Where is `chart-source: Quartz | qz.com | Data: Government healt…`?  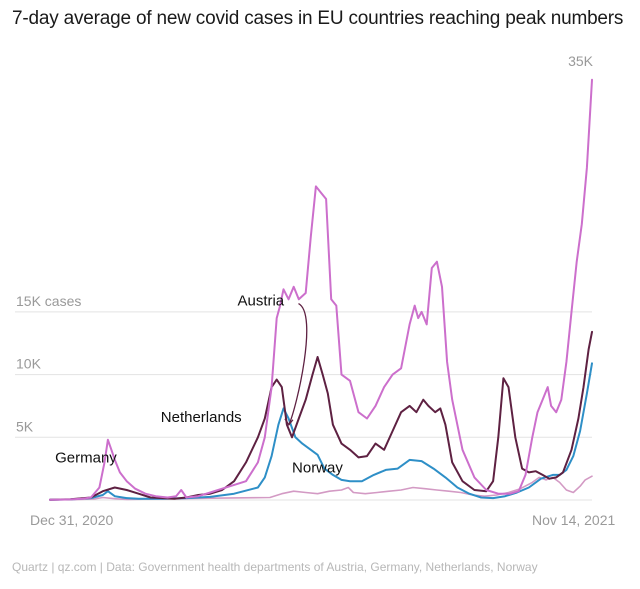
chart-source: Quartz | qz.com | Data: Government healt… is located at coordinates (275, 567).